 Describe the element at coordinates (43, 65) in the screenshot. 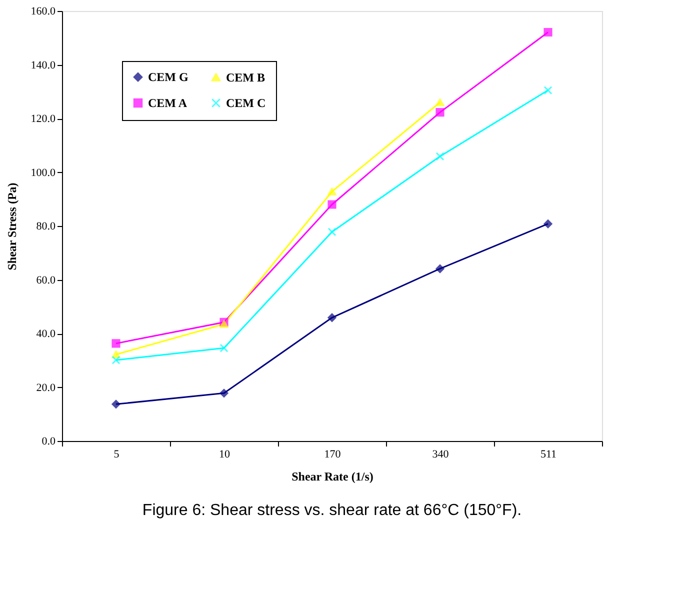

I see `y-tick-label: 140.0` at that location.